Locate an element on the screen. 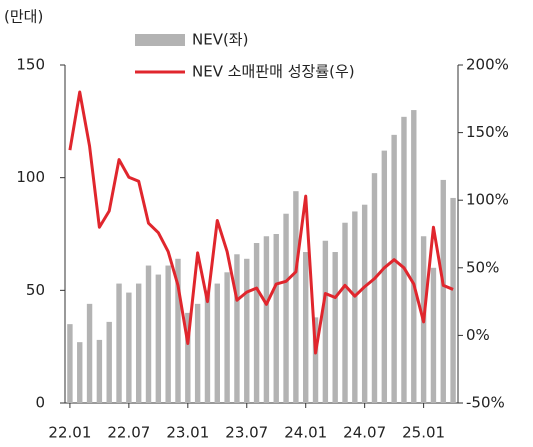 This screenshot has height=447, width=533. y-tick-label: 0 is located at coordinates (40, 403).